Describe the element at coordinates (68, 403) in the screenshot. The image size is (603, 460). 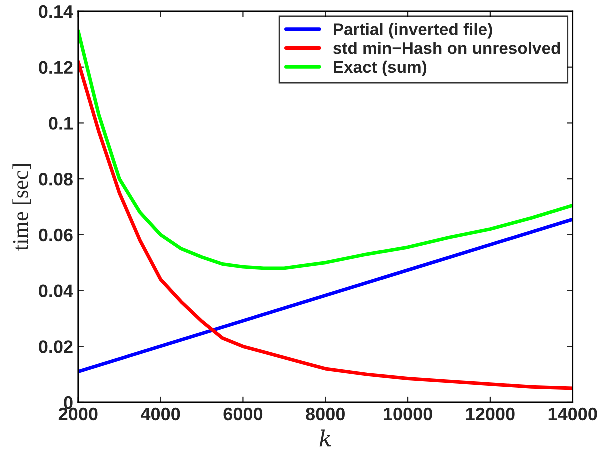
I see `y-tick-label: 0` at that location.